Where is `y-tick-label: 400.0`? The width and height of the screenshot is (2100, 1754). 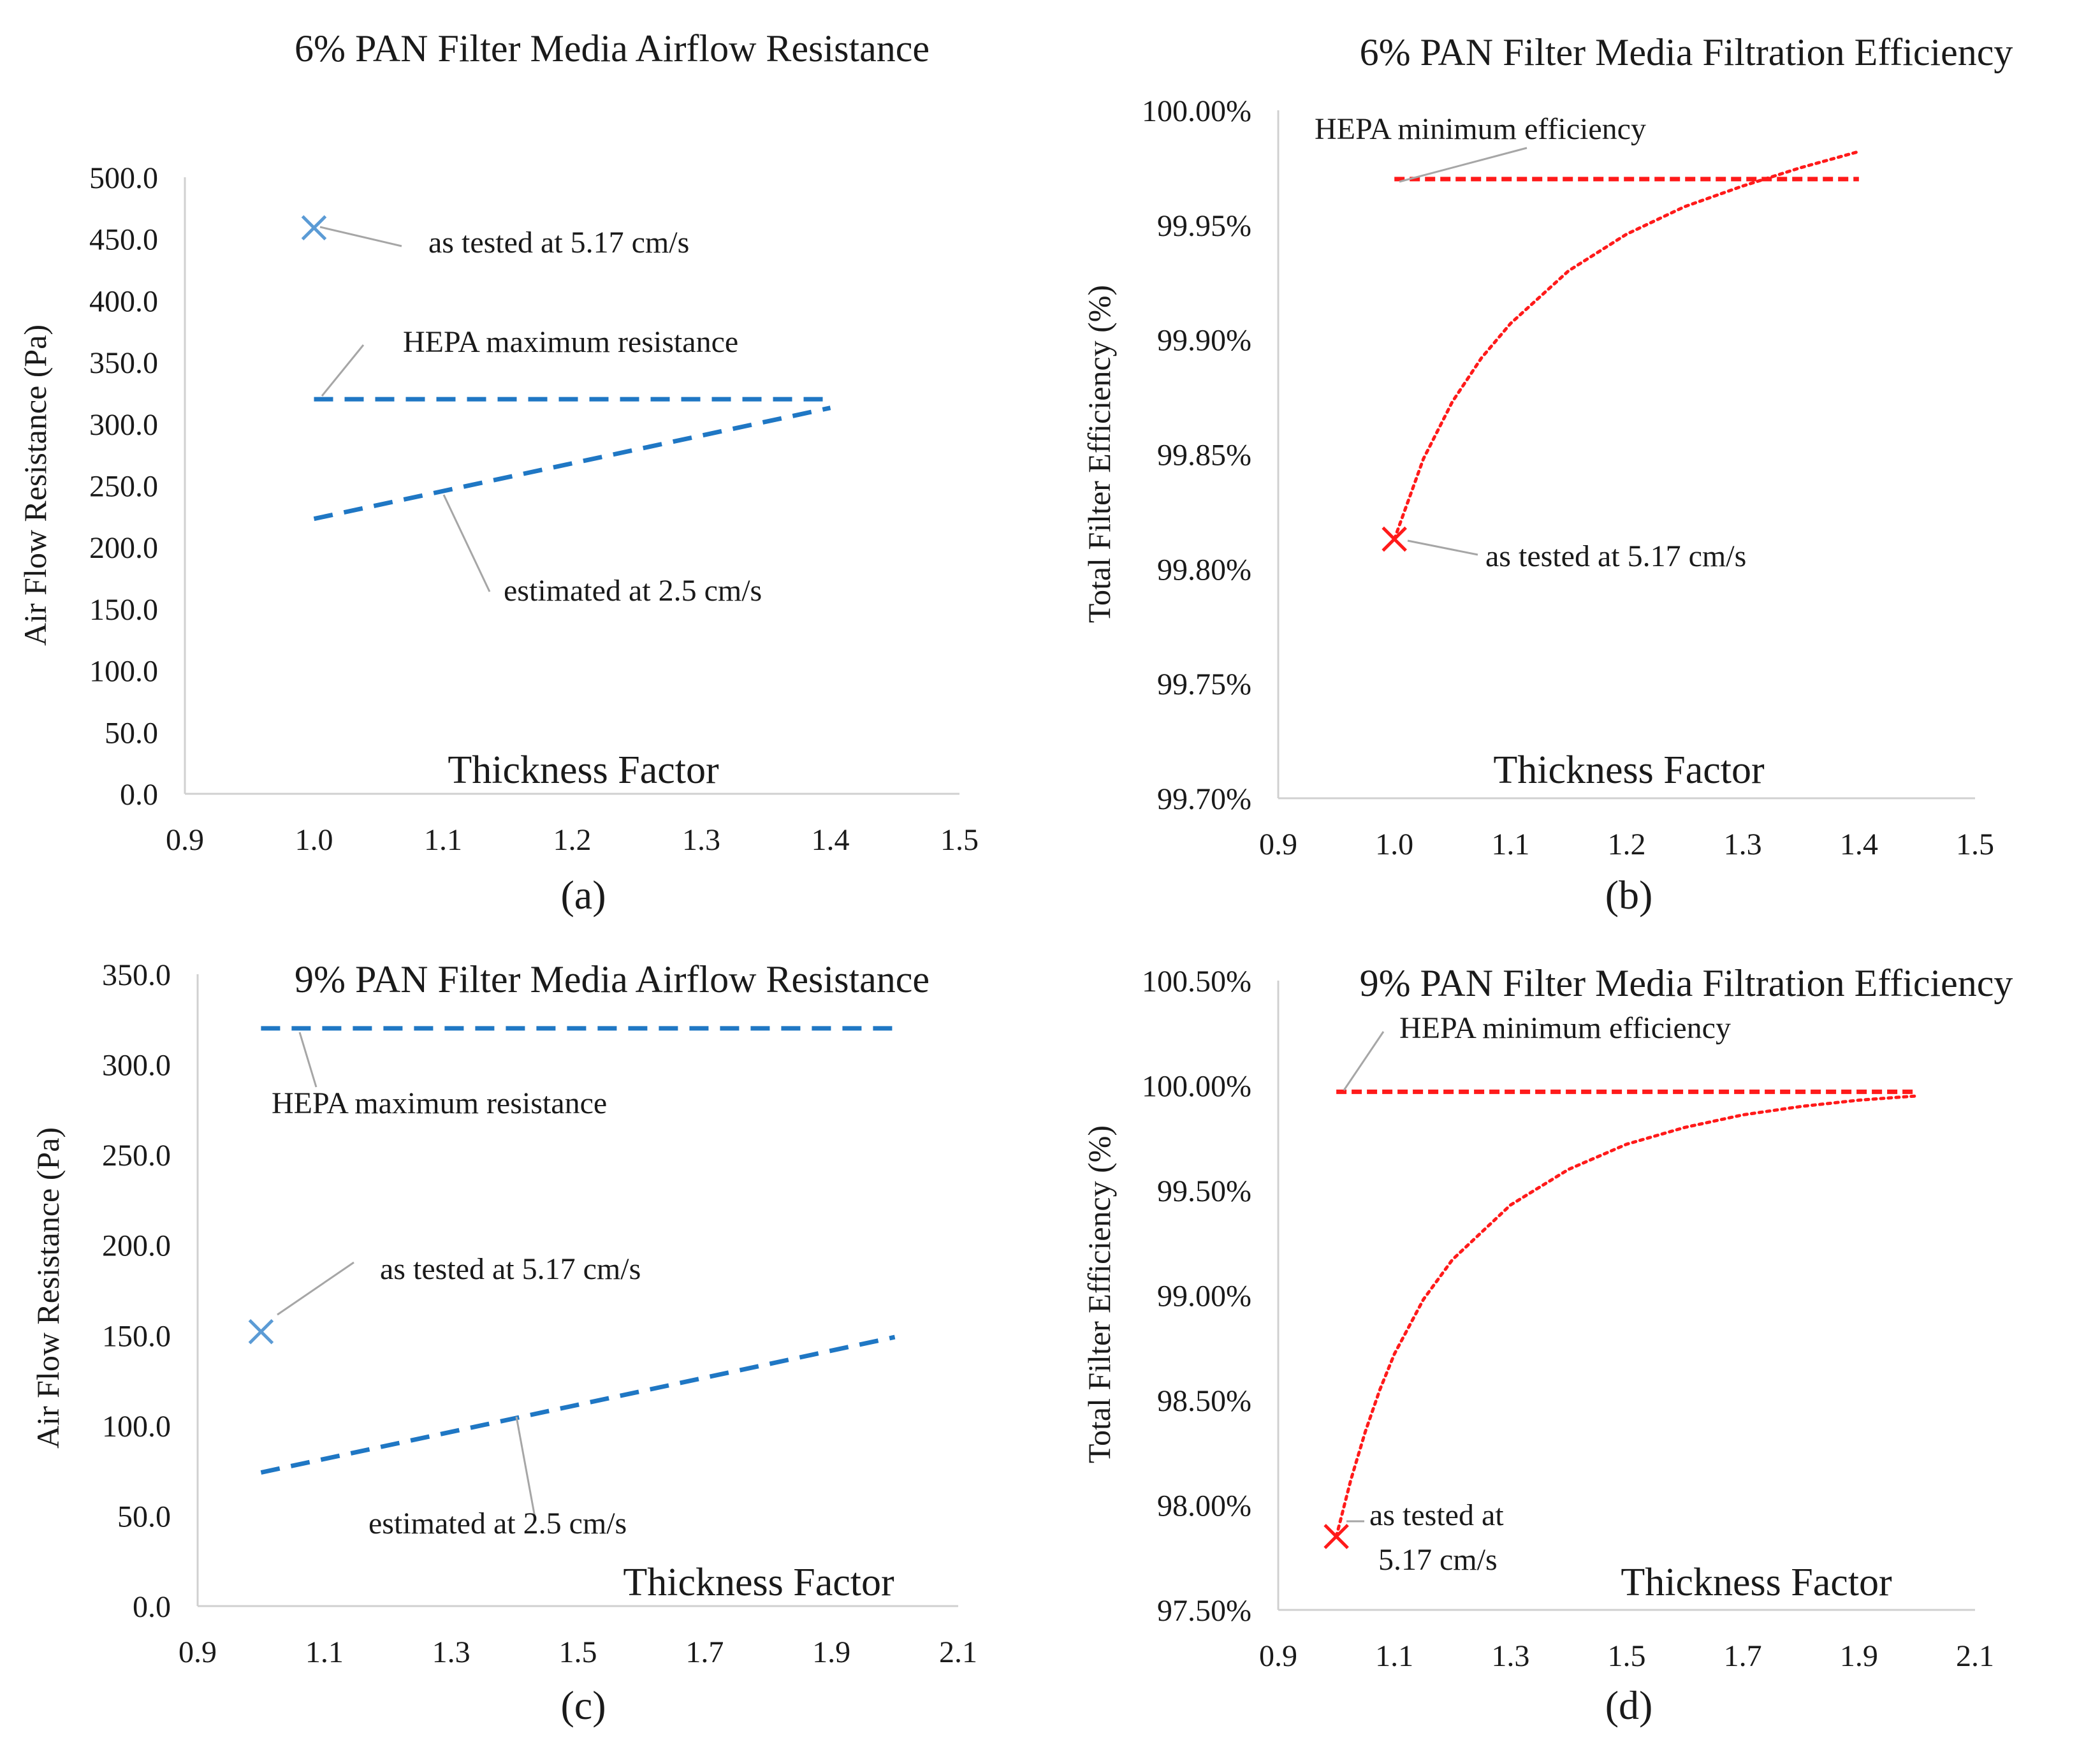 y-tick-label: 400.0 is located at coordinates (123, 301).